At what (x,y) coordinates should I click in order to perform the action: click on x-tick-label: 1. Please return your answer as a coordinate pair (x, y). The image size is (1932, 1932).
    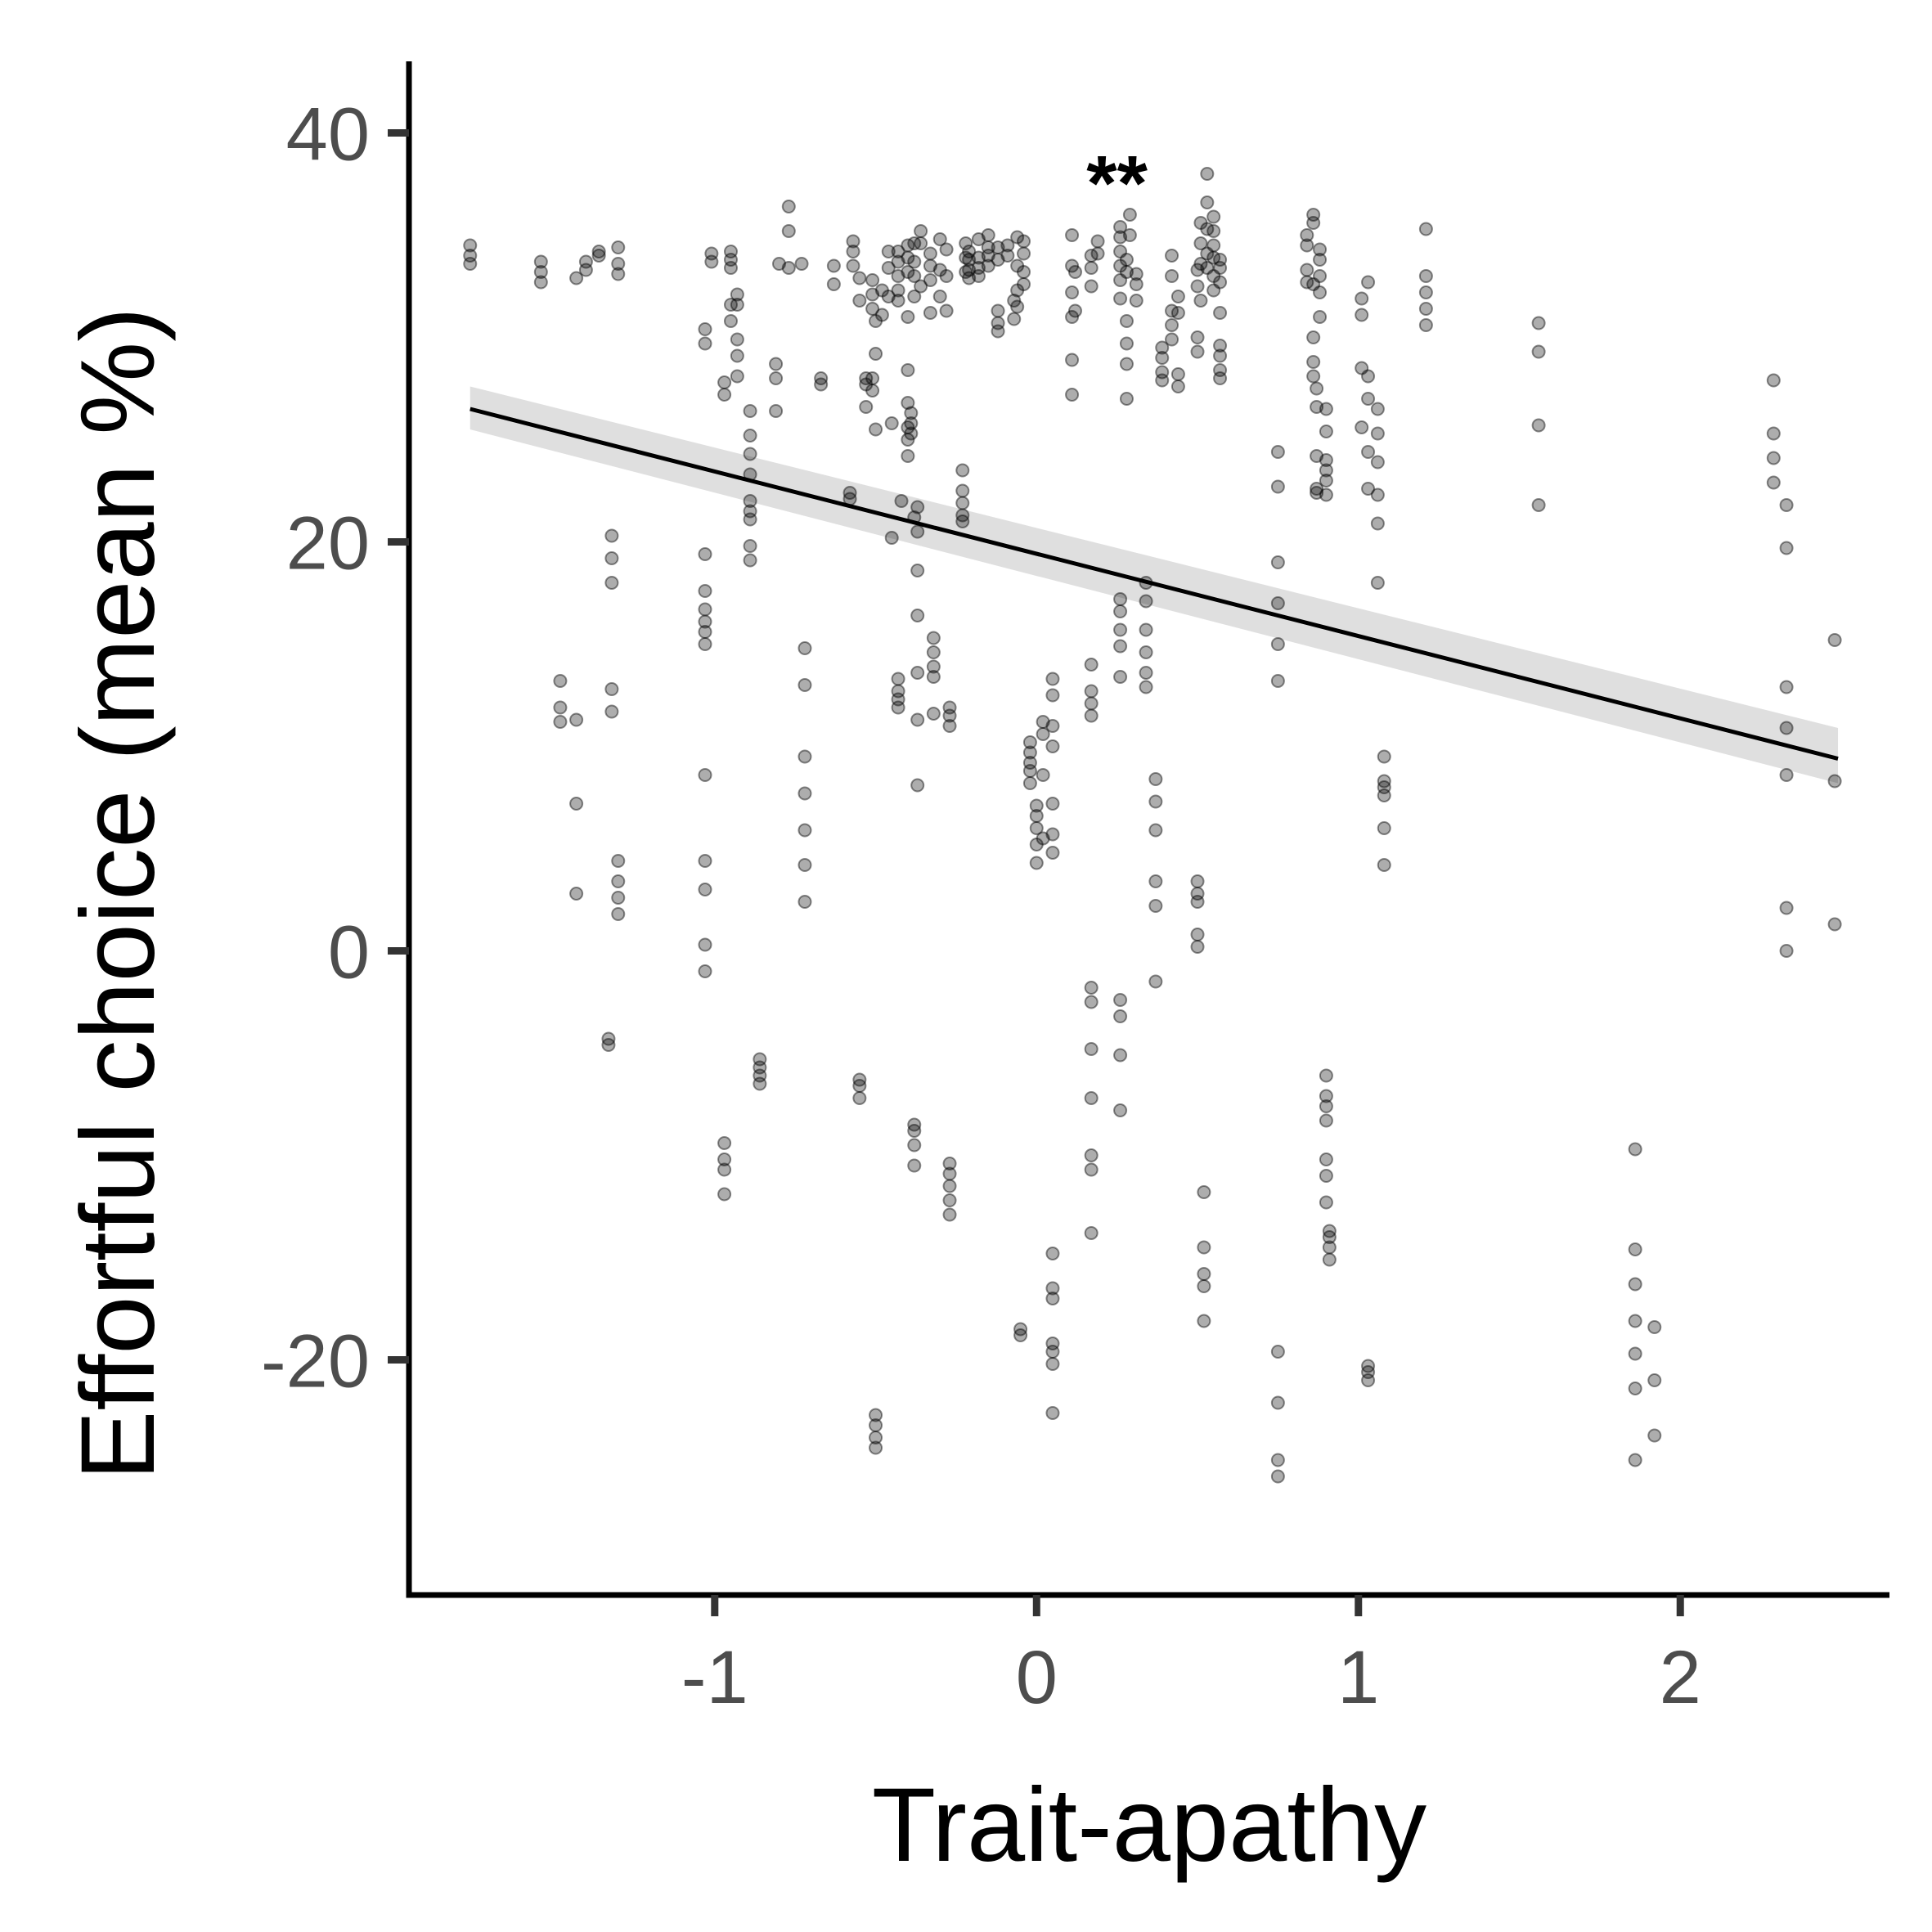
    Looking at the image, I should click on (1358, 1678).